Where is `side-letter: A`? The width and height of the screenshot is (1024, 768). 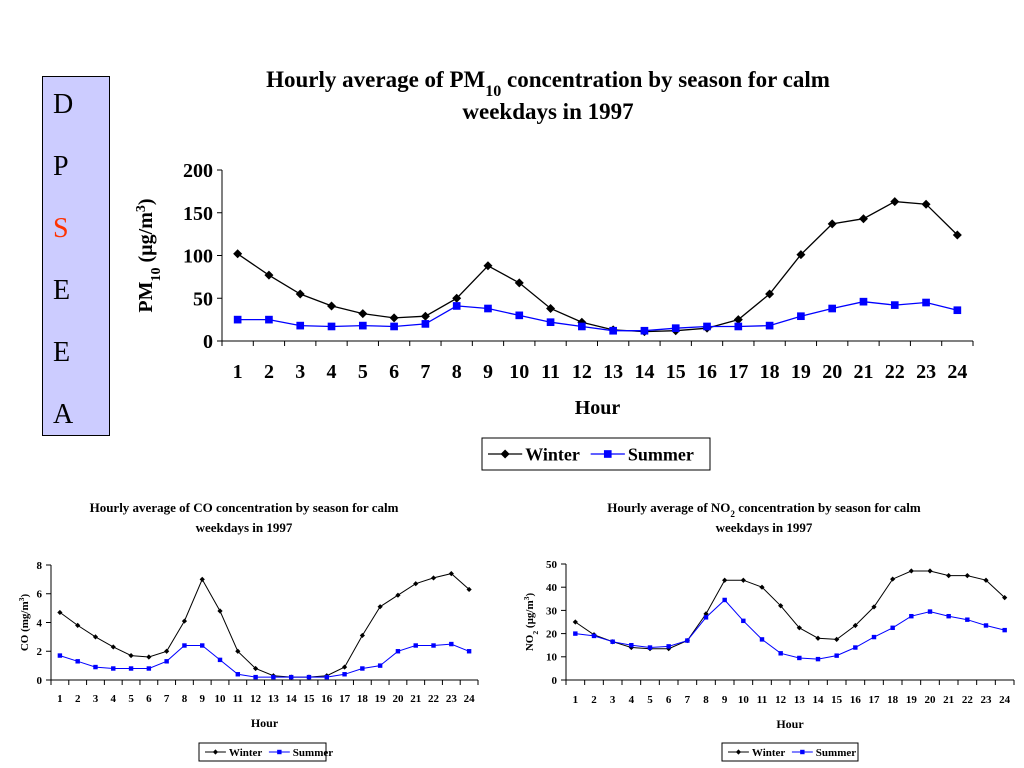
side-letter: A is located at coordinates (63, 414).